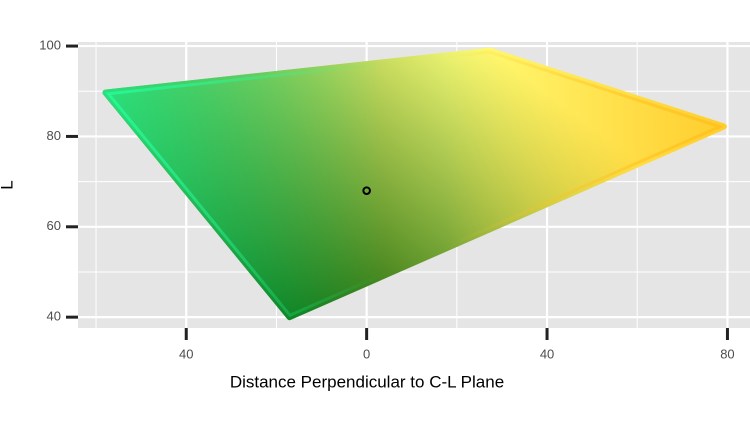 The width and height of the screenshot is (750, 436). Describe the element at coordinates (54, 225) in the screenshot. I see `y-tick-label: 60` at that location.